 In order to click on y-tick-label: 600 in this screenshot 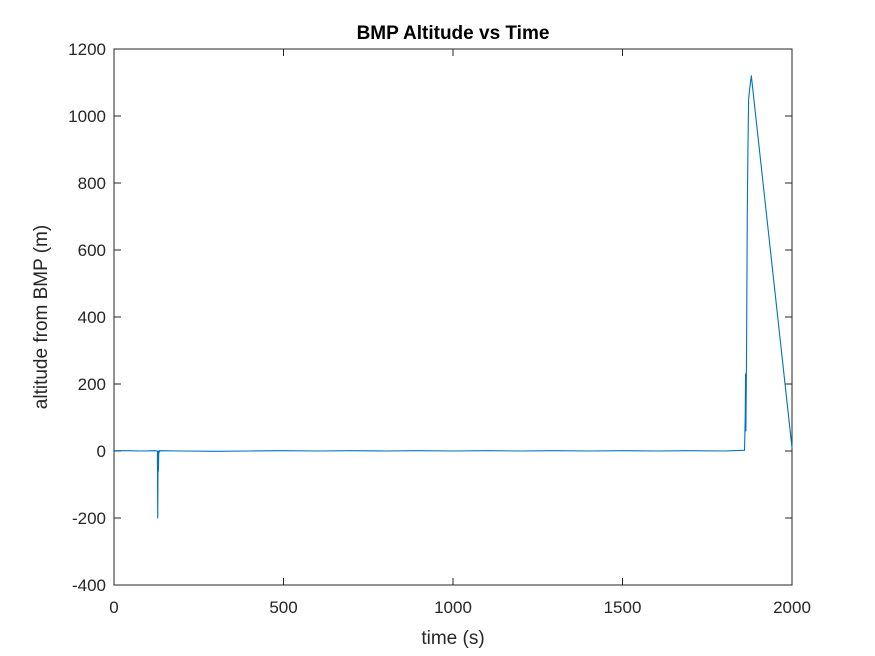, I will do `click(92, 250)`.